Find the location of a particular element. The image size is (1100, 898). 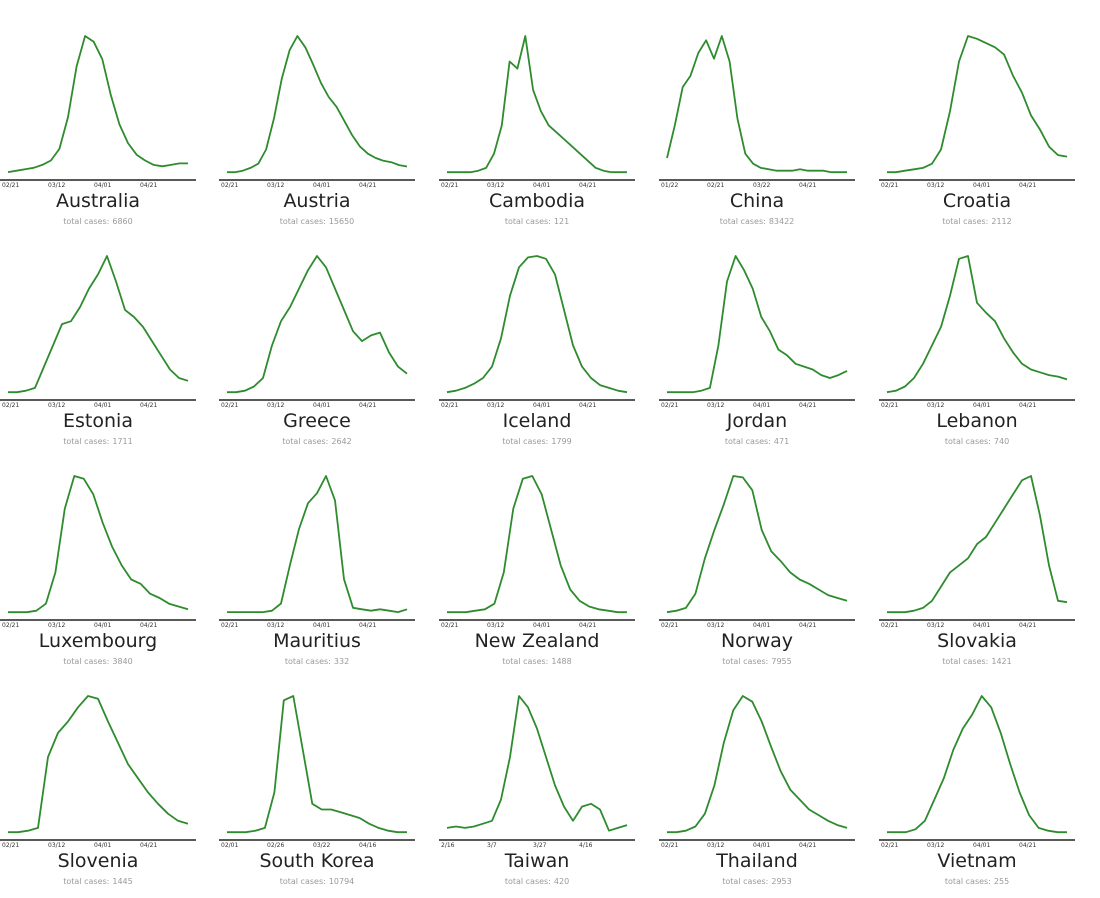

country-title: Norway is located at coordinates (757, 641).